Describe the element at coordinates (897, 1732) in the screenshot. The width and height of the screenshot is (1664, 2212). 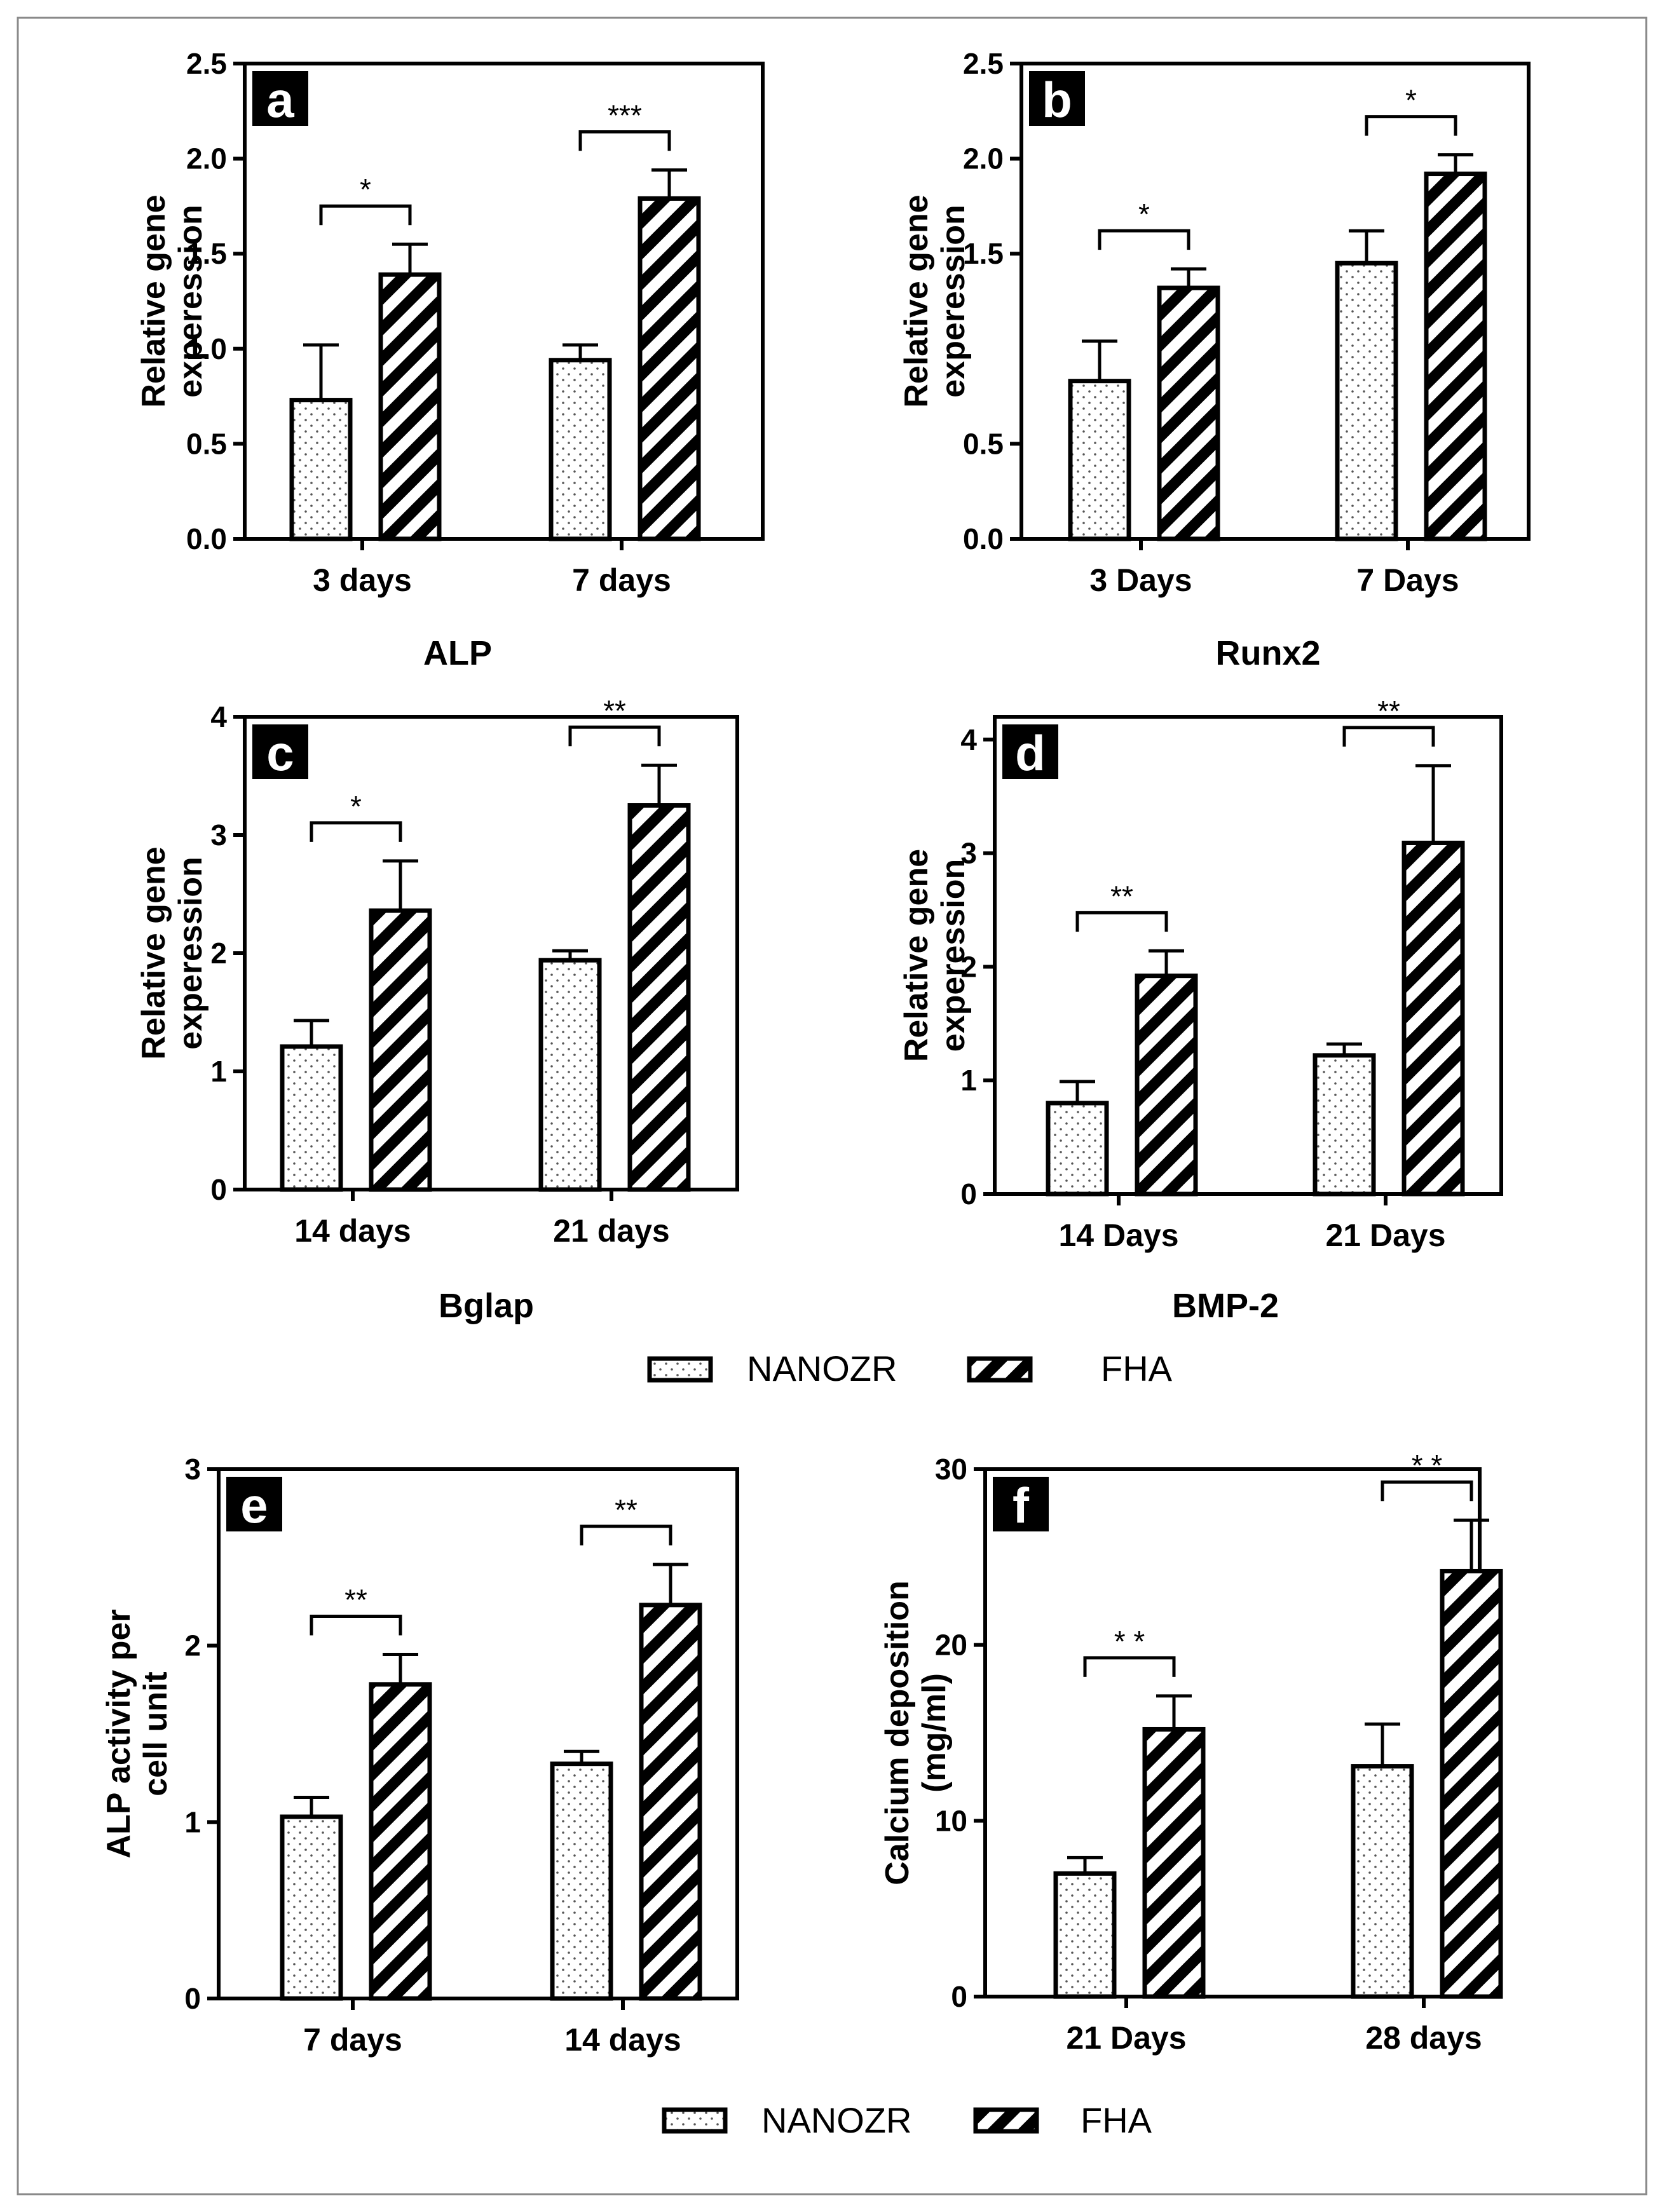
I see `y-axis-title-line: Calcium deposition` at that location.